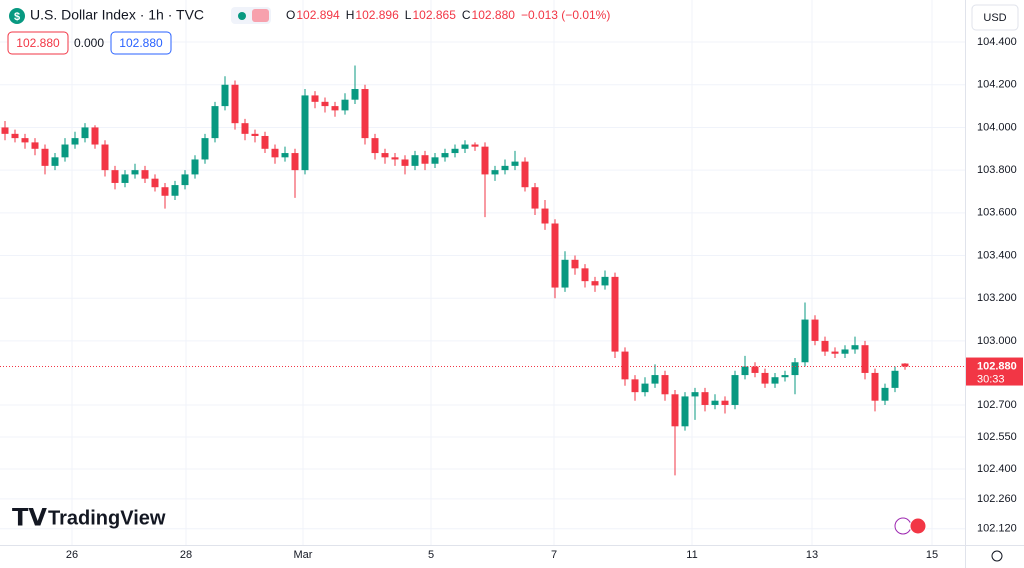  Describe the element at coordinates (812, 555) in the screenshot. I see `x-tick-label: 13` at that location.